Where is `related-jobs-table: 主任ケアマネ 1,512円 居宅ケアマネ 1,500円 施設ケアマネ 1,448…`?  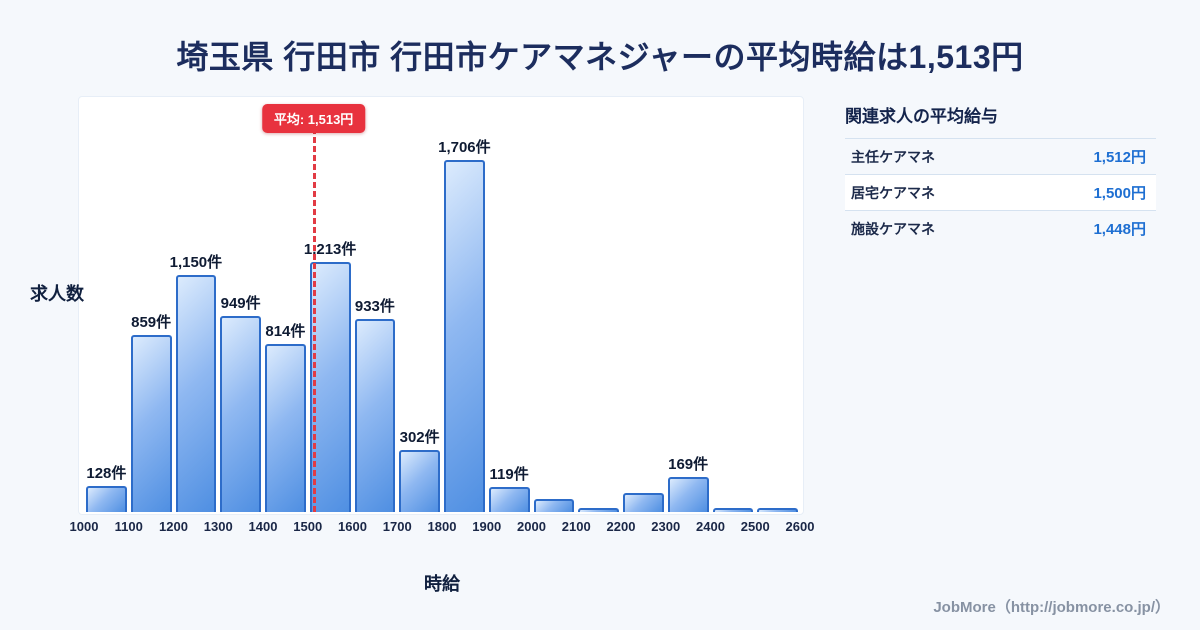 related-jobs-table: 主任ケアマネ 1,512円 居宅ケアマネ 1,500円 施設ケアマネ 1,448… is located at coordinates (1000, 192).